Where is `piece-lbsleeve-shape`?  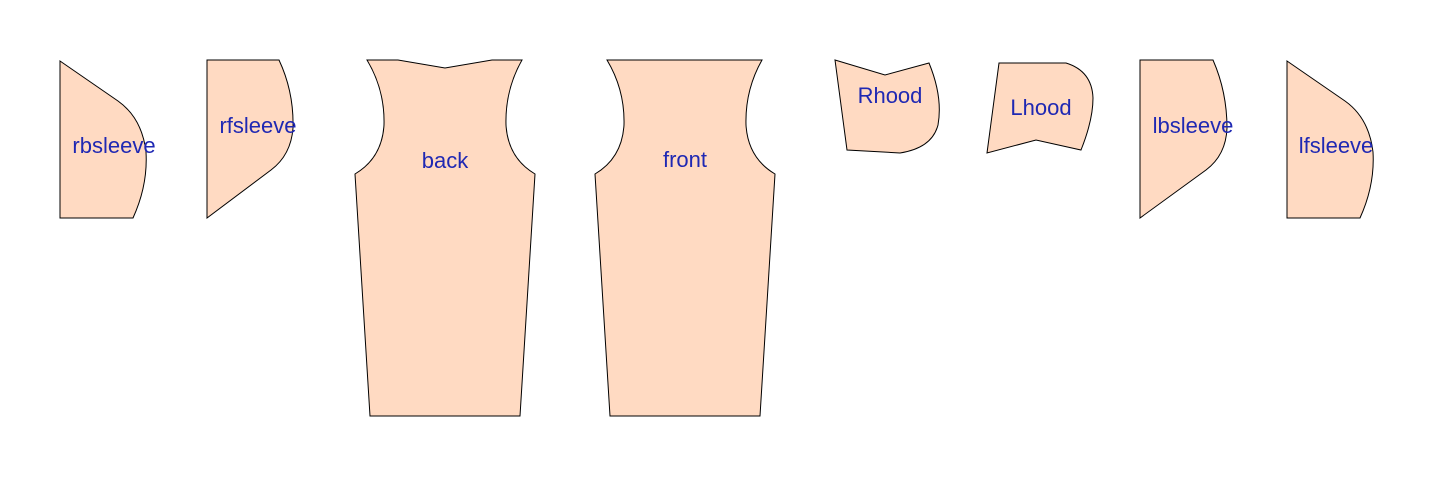
piece-lbsleeve-shape is located at coordinates (1183, 139).